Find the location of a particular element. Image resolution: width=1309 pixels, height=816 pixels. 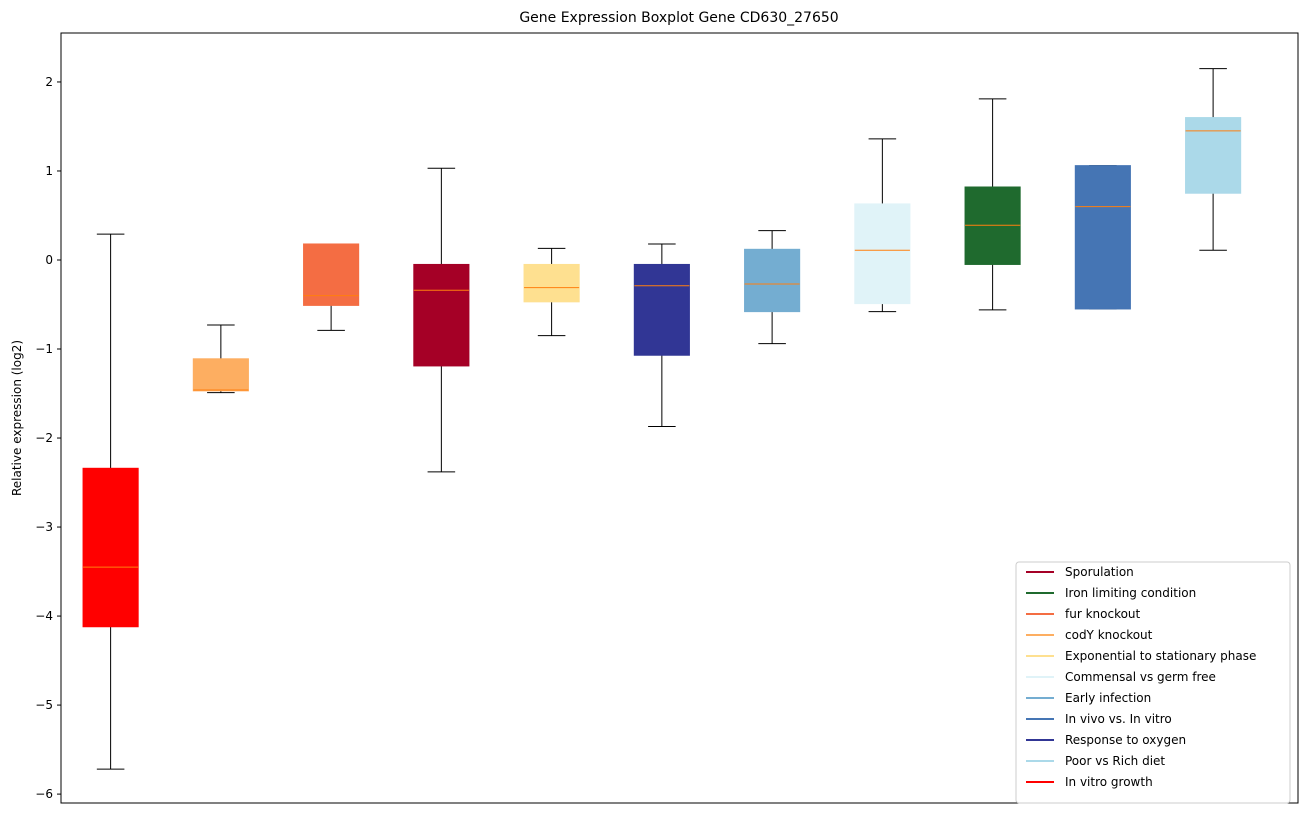

legend-label: In vitro growth is located at coordinates (1109, 782).